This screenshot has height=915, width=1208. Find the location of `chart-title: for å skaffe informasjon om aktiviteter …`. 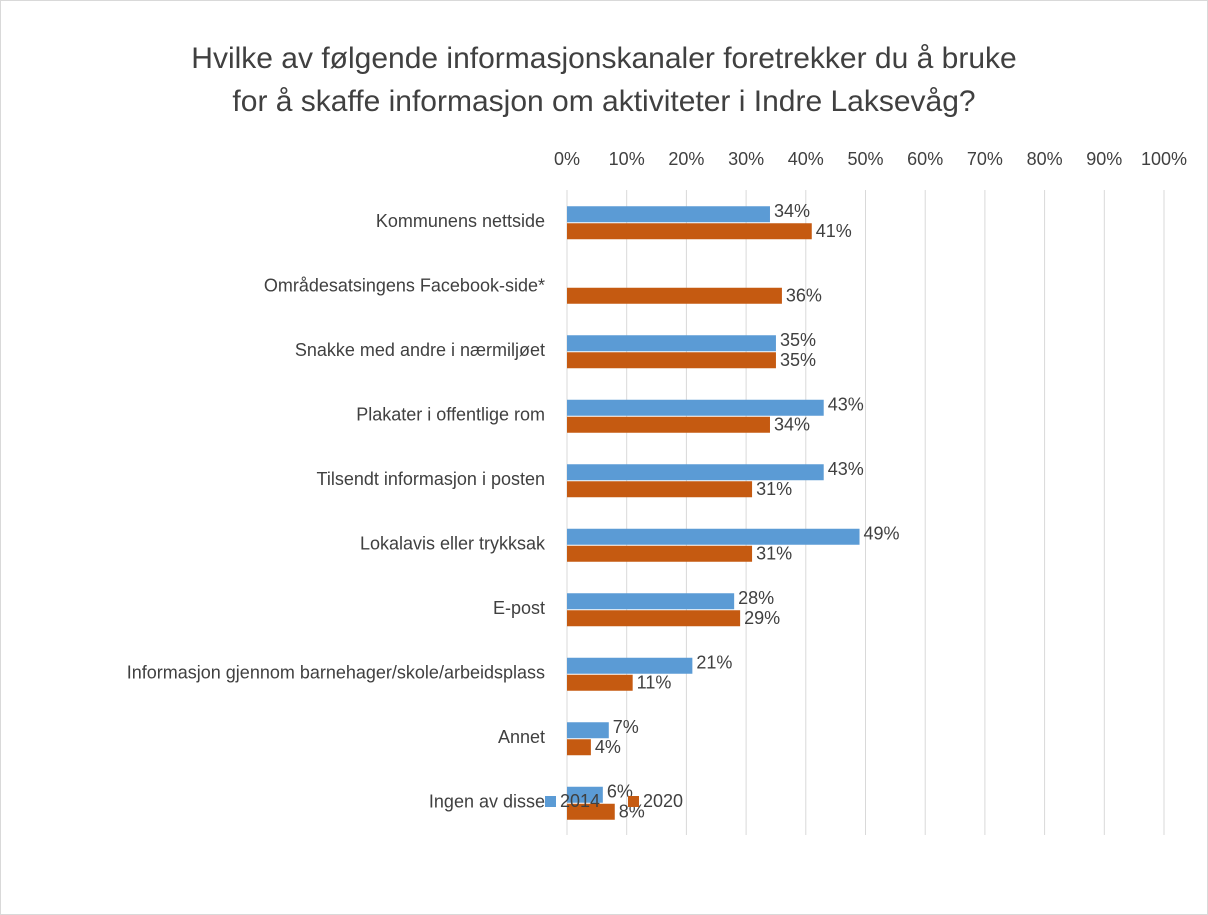

chart-title: for å skaffe informasjon om aktiviteter … is located at coordinates (603, 101).